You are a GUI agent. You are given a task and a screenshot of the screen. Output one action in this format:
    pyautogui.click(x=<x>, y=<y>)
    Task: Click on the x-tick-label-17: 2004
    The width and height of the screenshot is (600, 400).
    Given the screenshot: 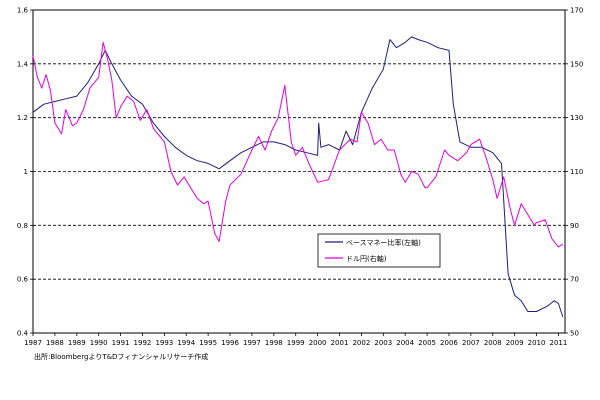 What is the action you would take?
    pyautogui.click(x=405, y=343)
    